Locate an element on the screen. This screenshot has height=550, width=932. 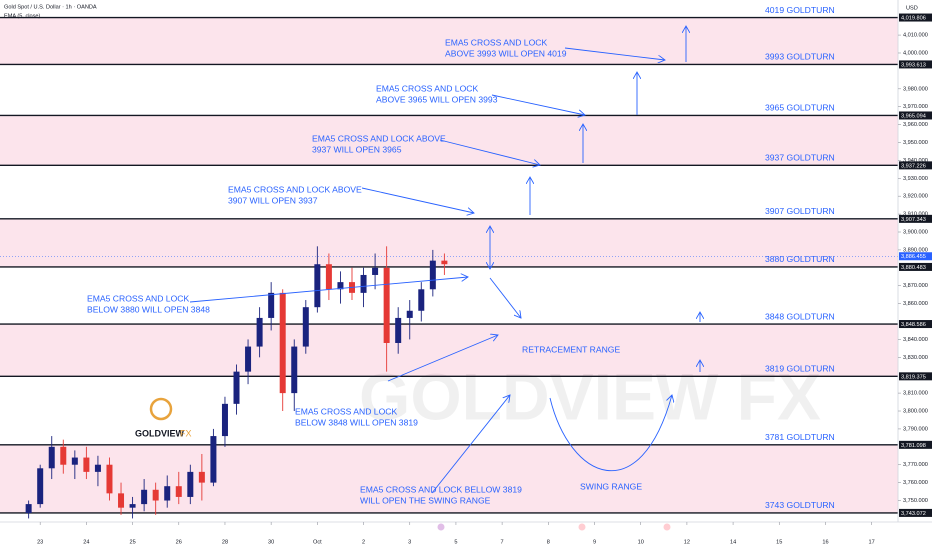
x-tick-label: 7 is located at coordinates (502, 542).